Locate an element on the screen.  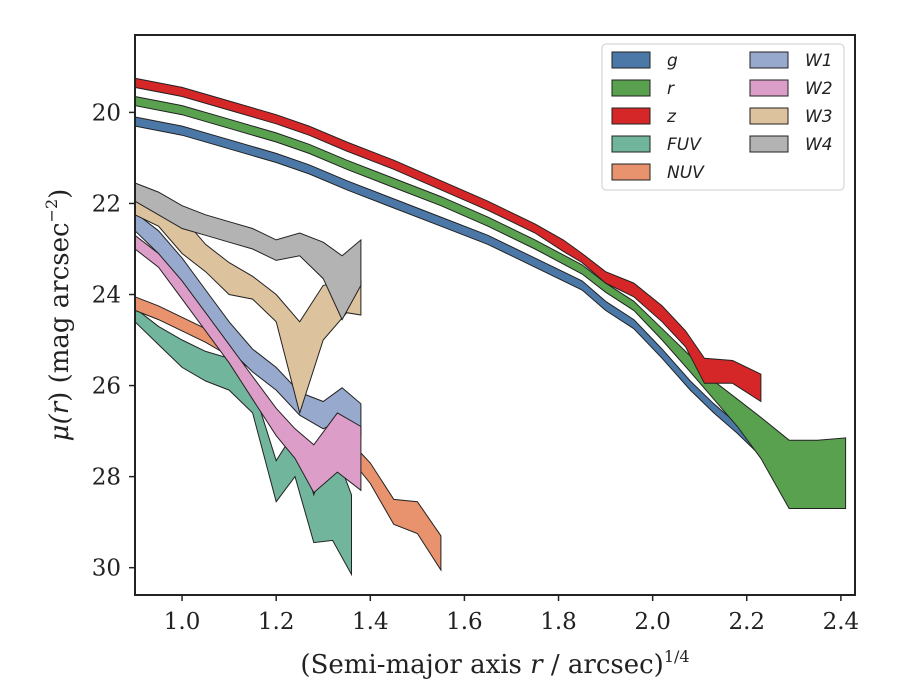
legend-label-w1: W1 is located at coordinates (819, 61).